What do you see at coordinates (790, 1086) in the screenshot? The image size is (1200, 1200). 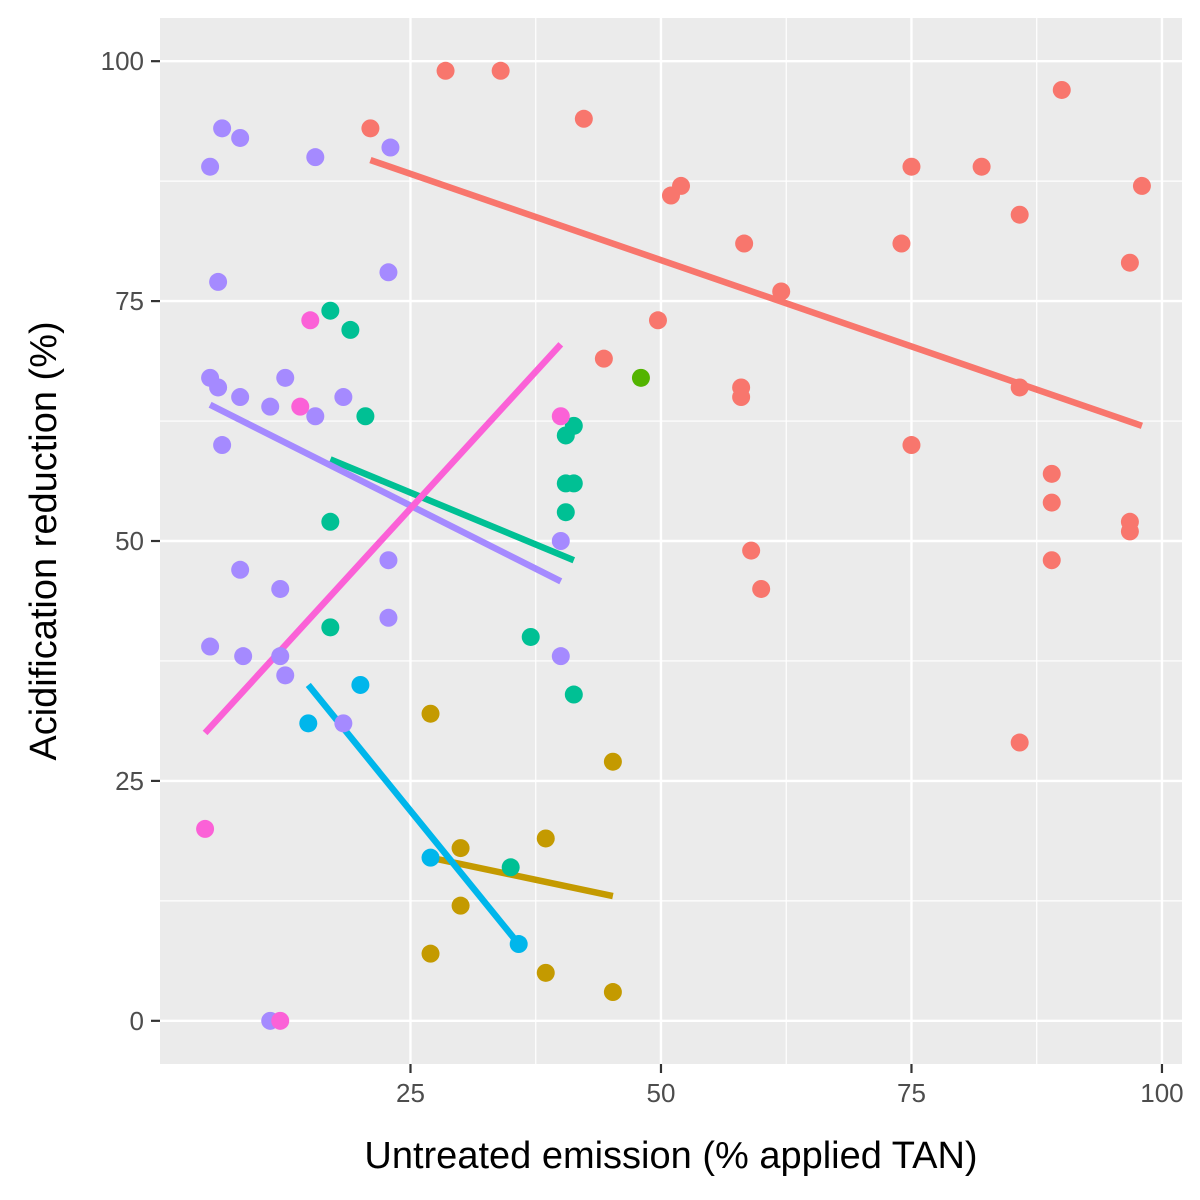 I see `x-axis: 25 50 75 100` at bounding box center [790, 1086].